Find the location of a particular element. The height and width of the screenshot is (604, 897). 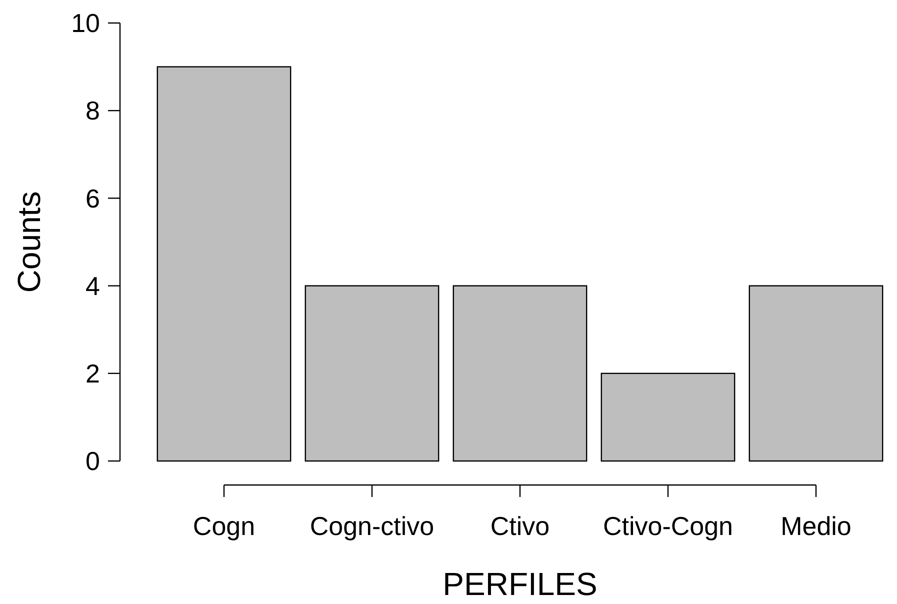

x-tick-label: Cogn is located at coordinates (224, 526).